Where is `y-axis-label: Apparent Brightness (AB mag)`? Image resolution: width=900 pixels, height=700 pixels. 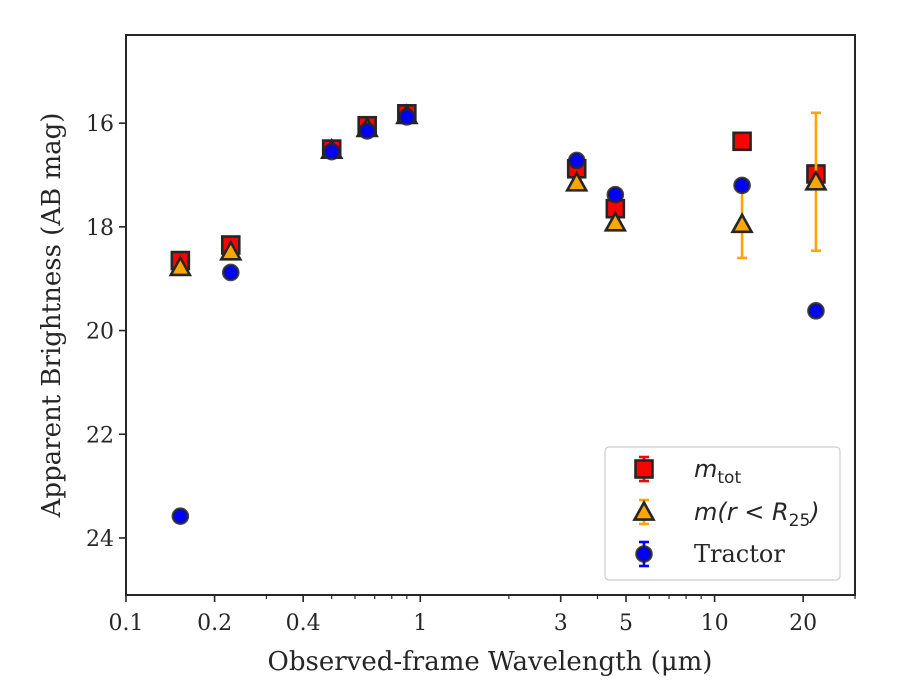
y-axis-label: Apparent Brightness (AB mag) is located at coordinates (52, 316).